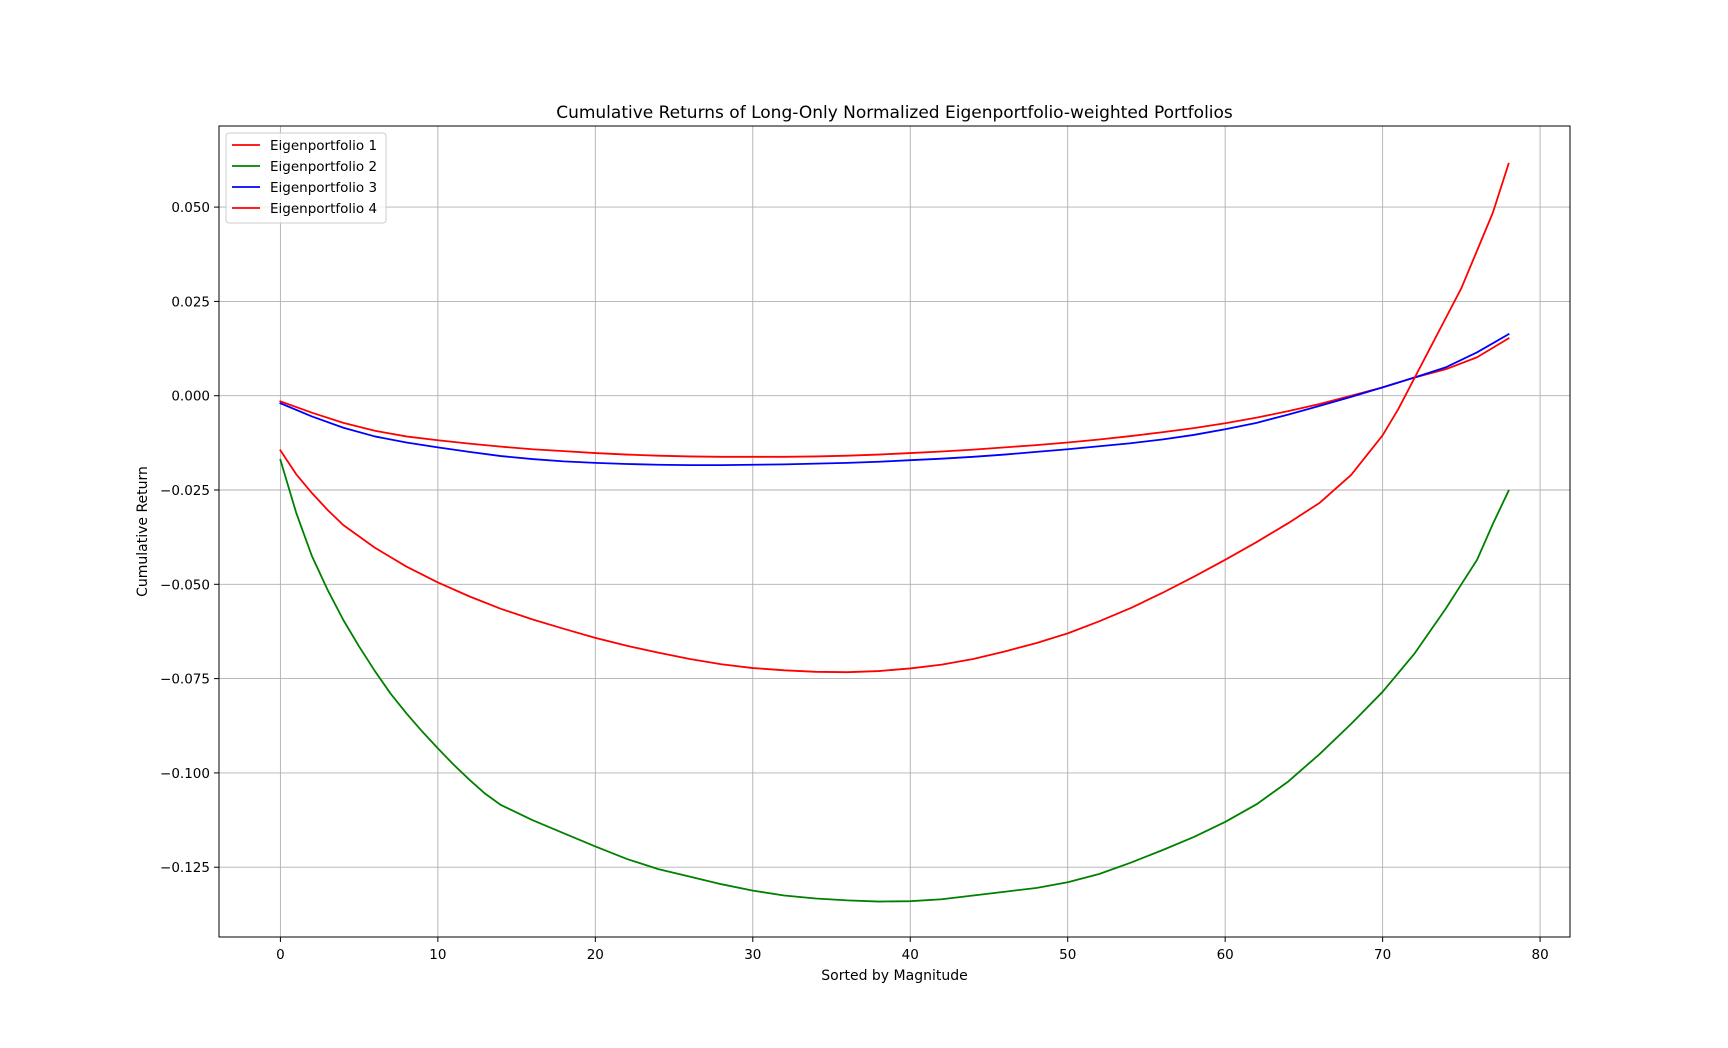 Image resolution: width=1728 pixels, height=1048 pixels. I want to click on x-tick-label: 30, so click(752, 955).